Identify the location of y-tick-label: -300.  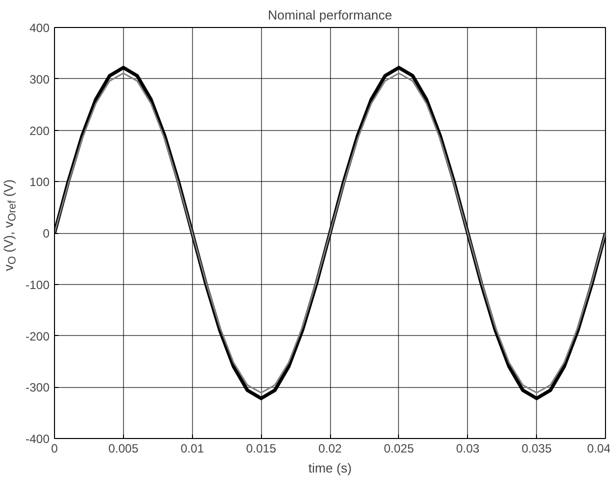
(37, 387).